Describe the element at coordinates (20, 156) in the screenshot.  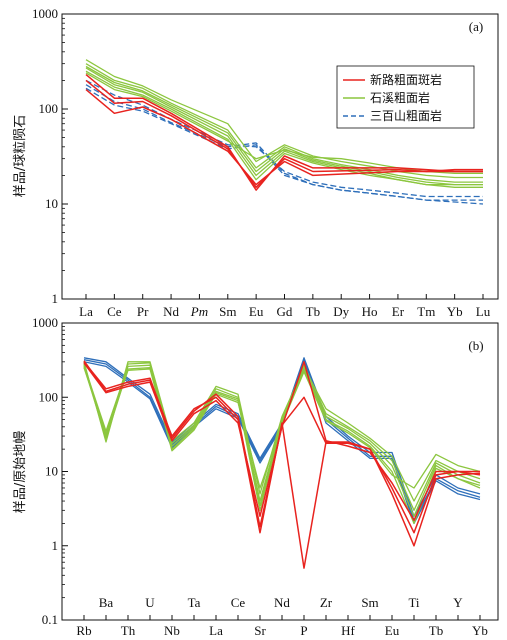
I see `panel-a-ylabel: 样品/球粒陨石` at that location.